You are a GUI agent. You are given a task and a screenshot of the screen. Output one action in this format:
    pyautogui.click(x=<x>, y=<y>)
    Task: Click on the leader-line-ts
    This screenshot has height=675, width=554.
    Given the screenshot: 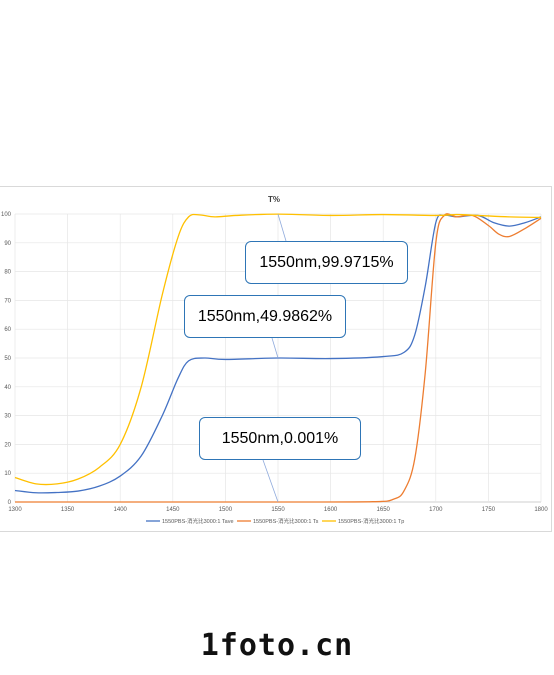 What is the action you would take?
    pyautogui.click(x=270, y=481)
    